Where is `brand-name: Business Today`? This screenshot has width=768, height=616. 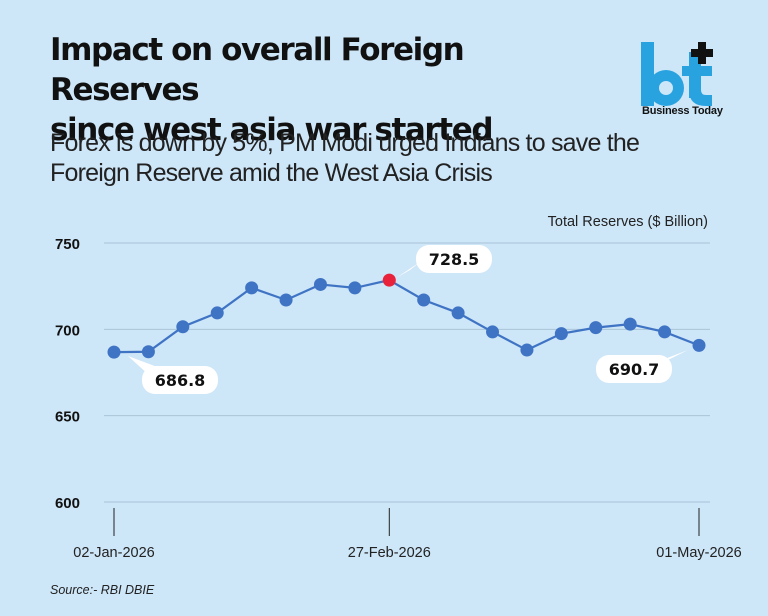 brand-name: Business Today is located at coordinates (682, 111).